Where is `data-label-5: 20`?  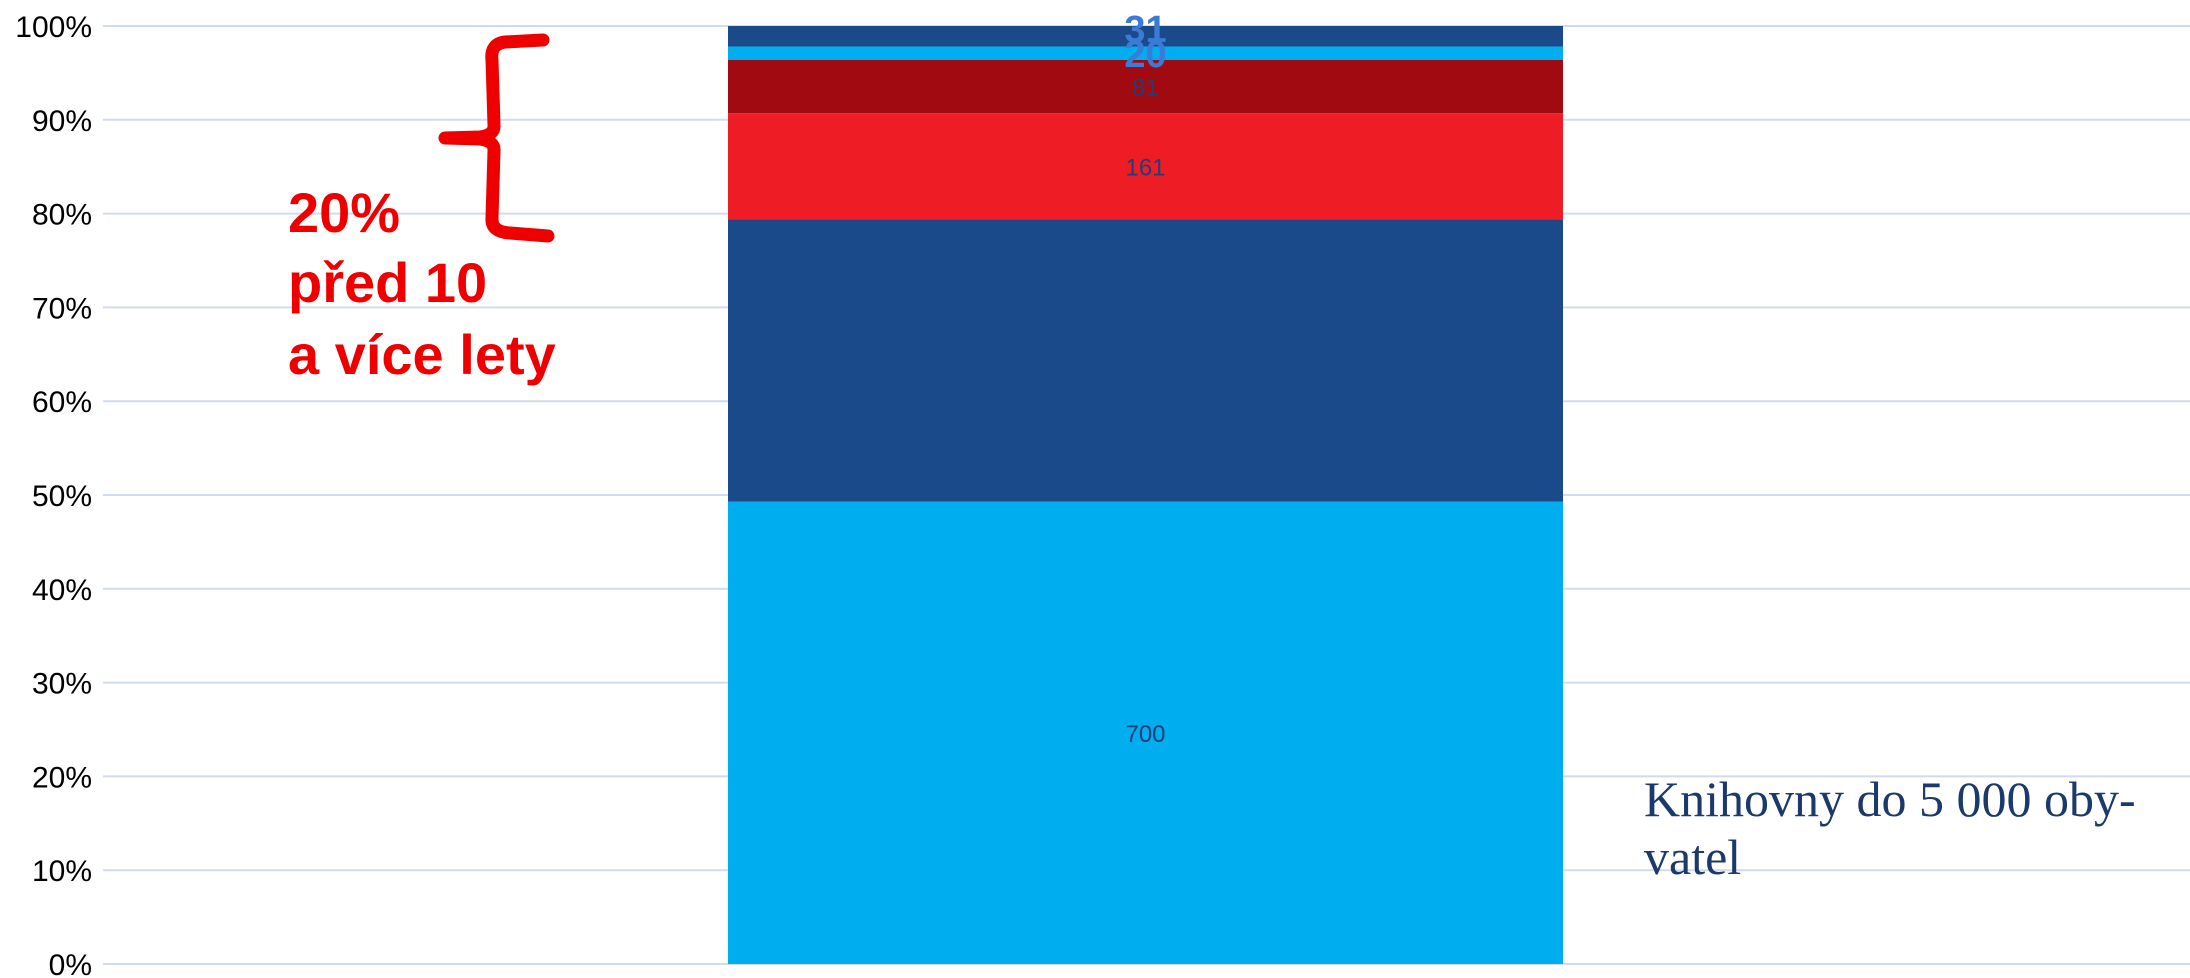 data-label-5: 20 is located at coordinates (1145, 55).